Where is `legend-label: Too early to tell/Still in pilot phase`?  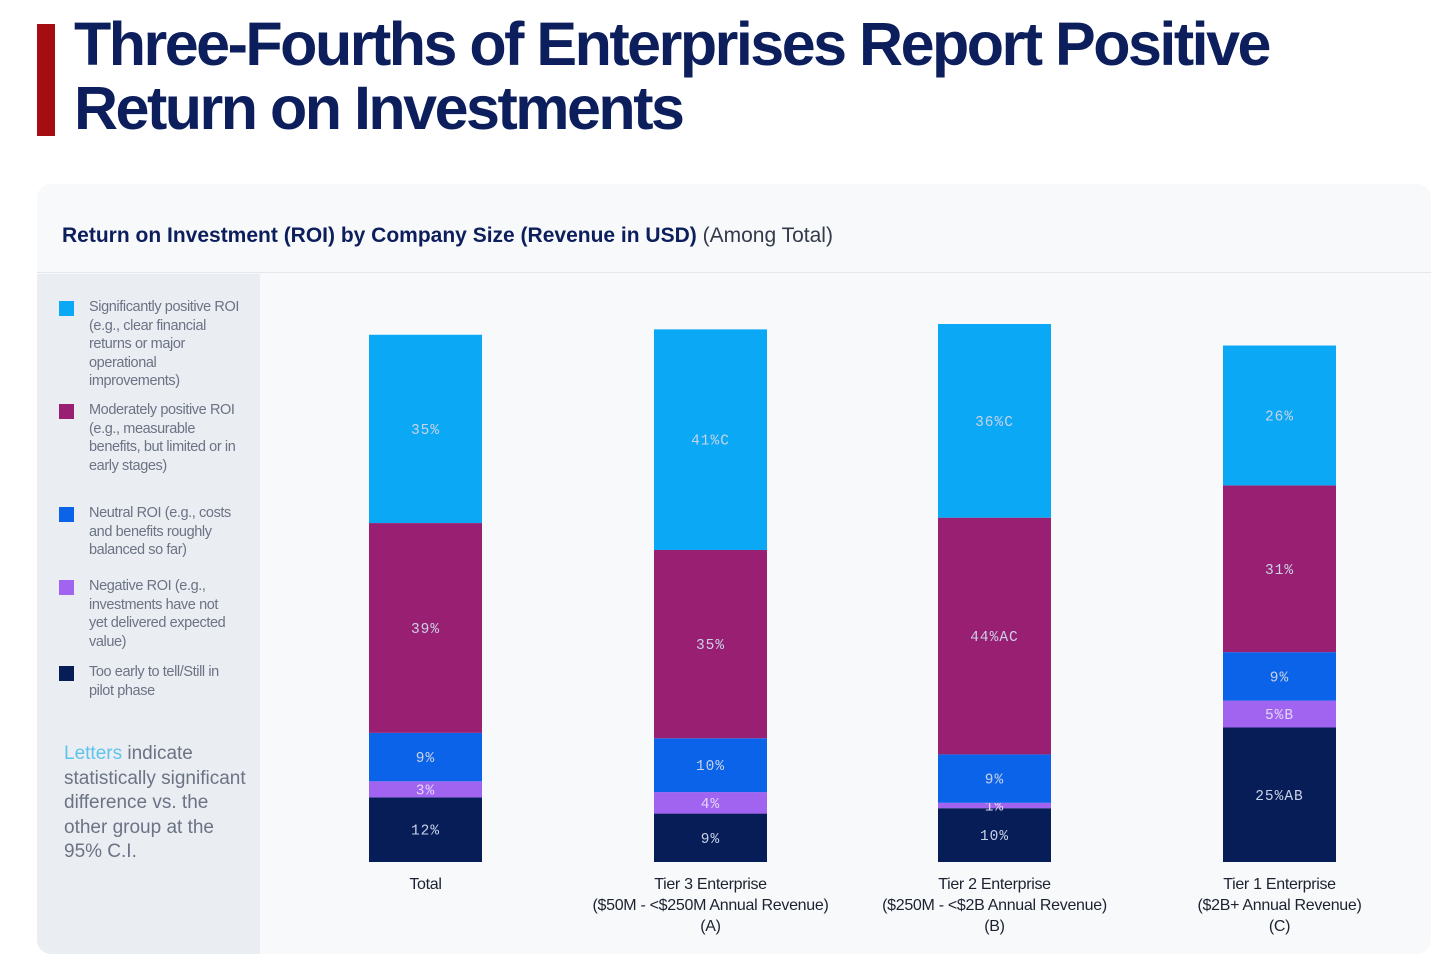
legend-label: Too early to tell/Still in pilot phase is located at coordinates (154, 681).